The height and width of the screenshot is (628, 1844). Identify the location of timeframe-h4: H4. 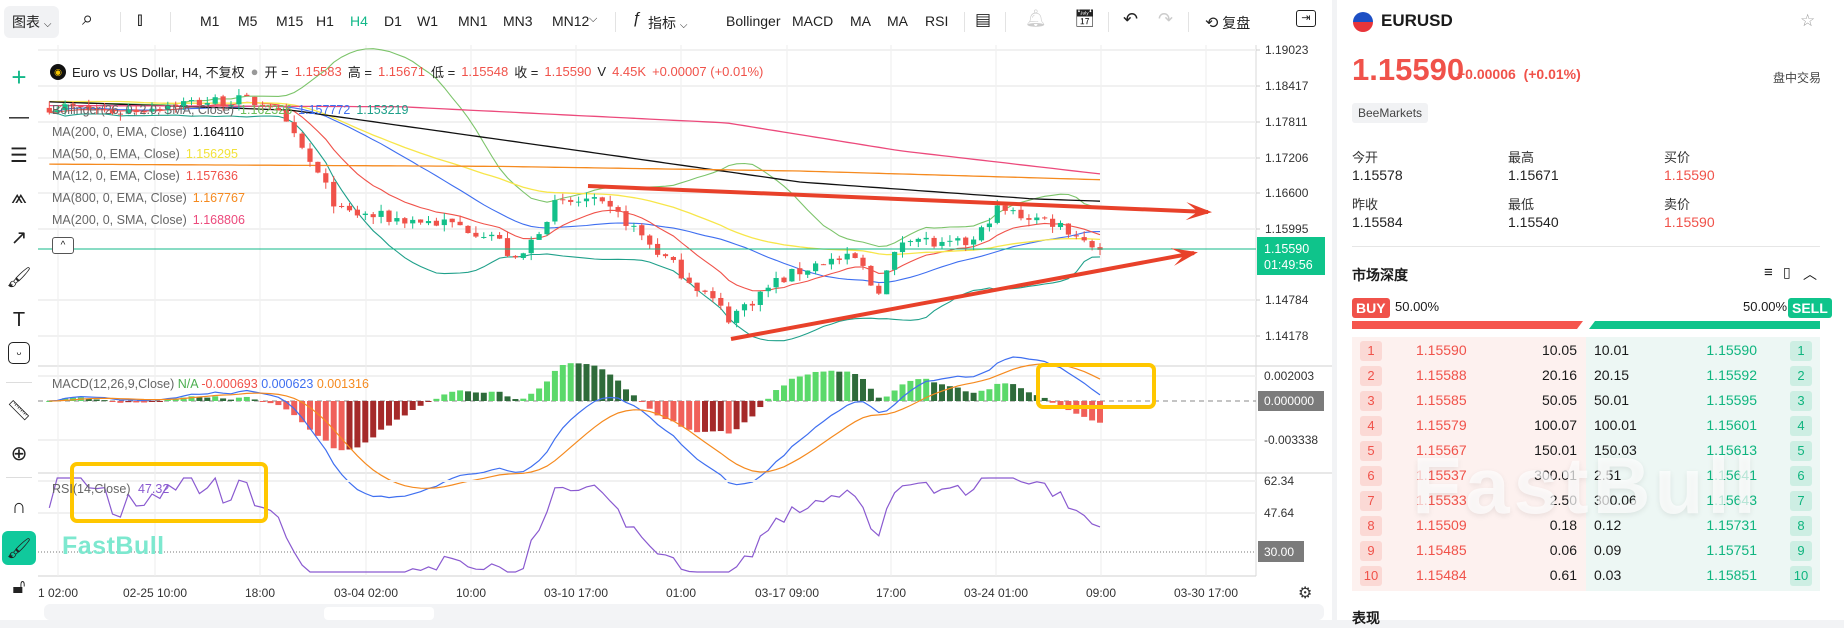
(359, 21).